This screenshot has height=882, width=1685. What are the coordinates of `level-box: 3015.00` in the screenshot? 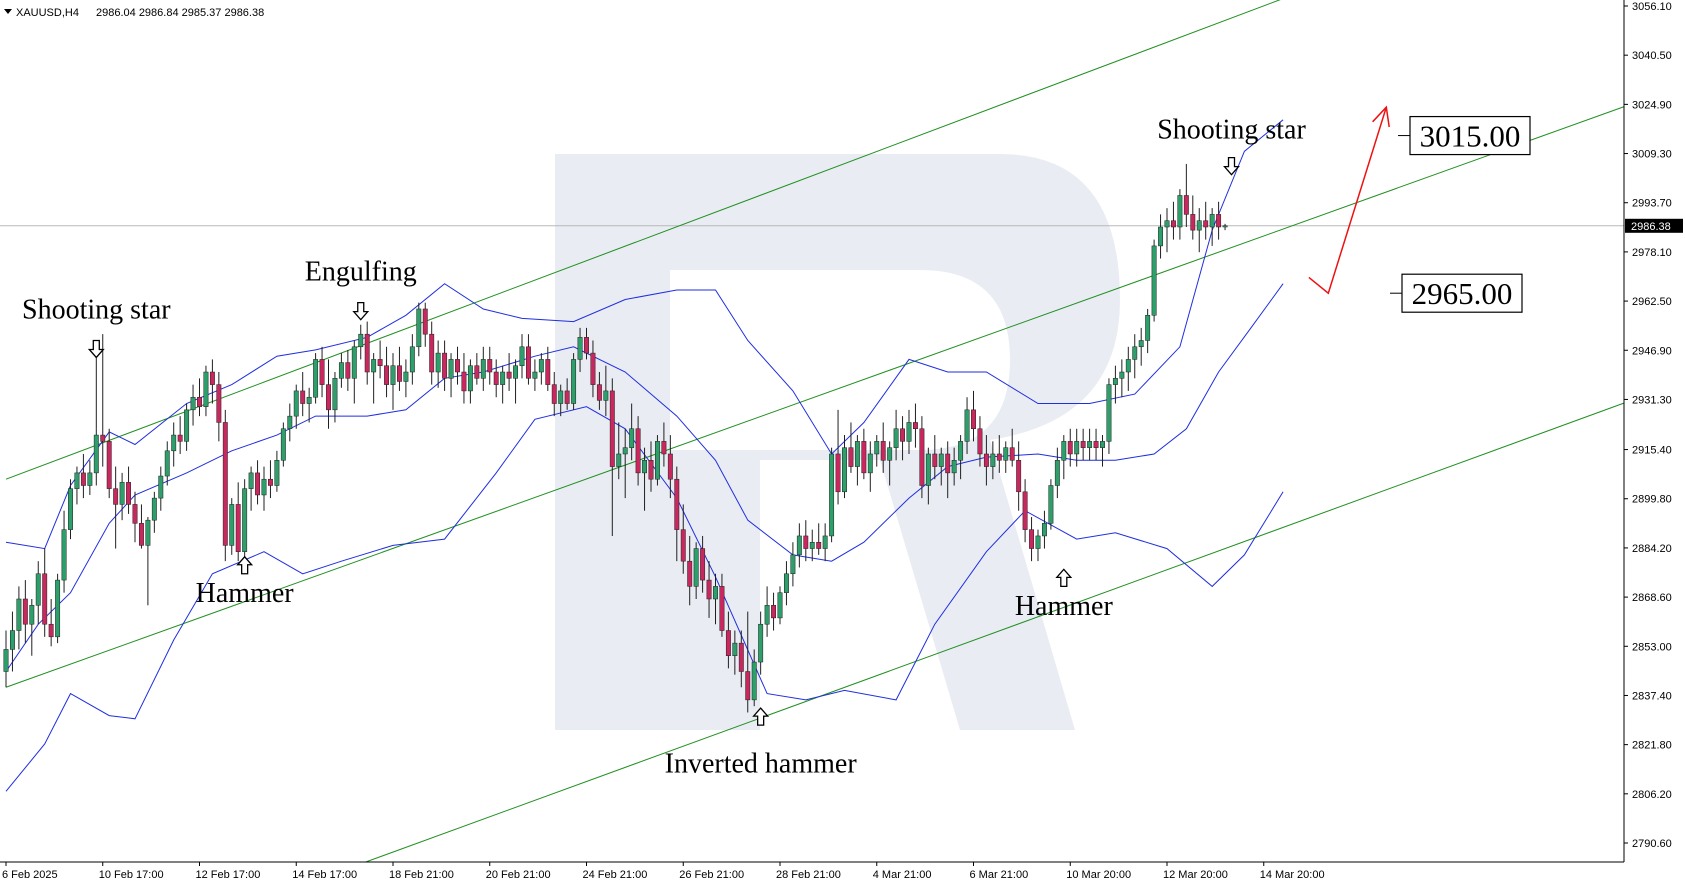 It's located at (1470, 135).